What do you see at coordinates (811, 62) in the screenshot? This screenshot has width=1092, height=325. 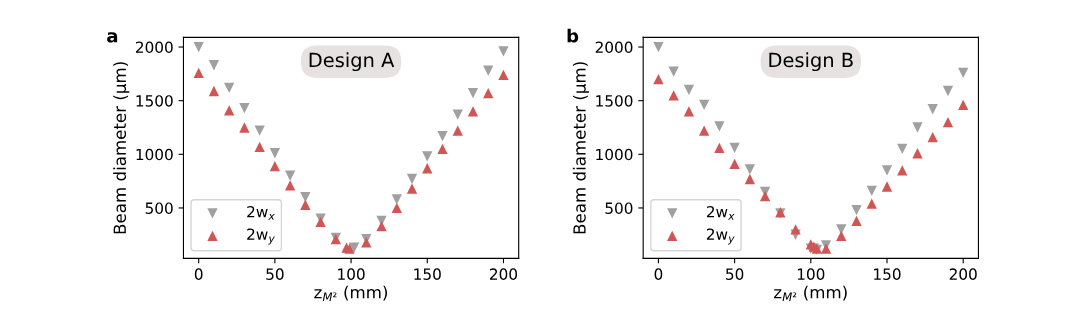 I see `text: Design B` at bounding box center [811, 62].